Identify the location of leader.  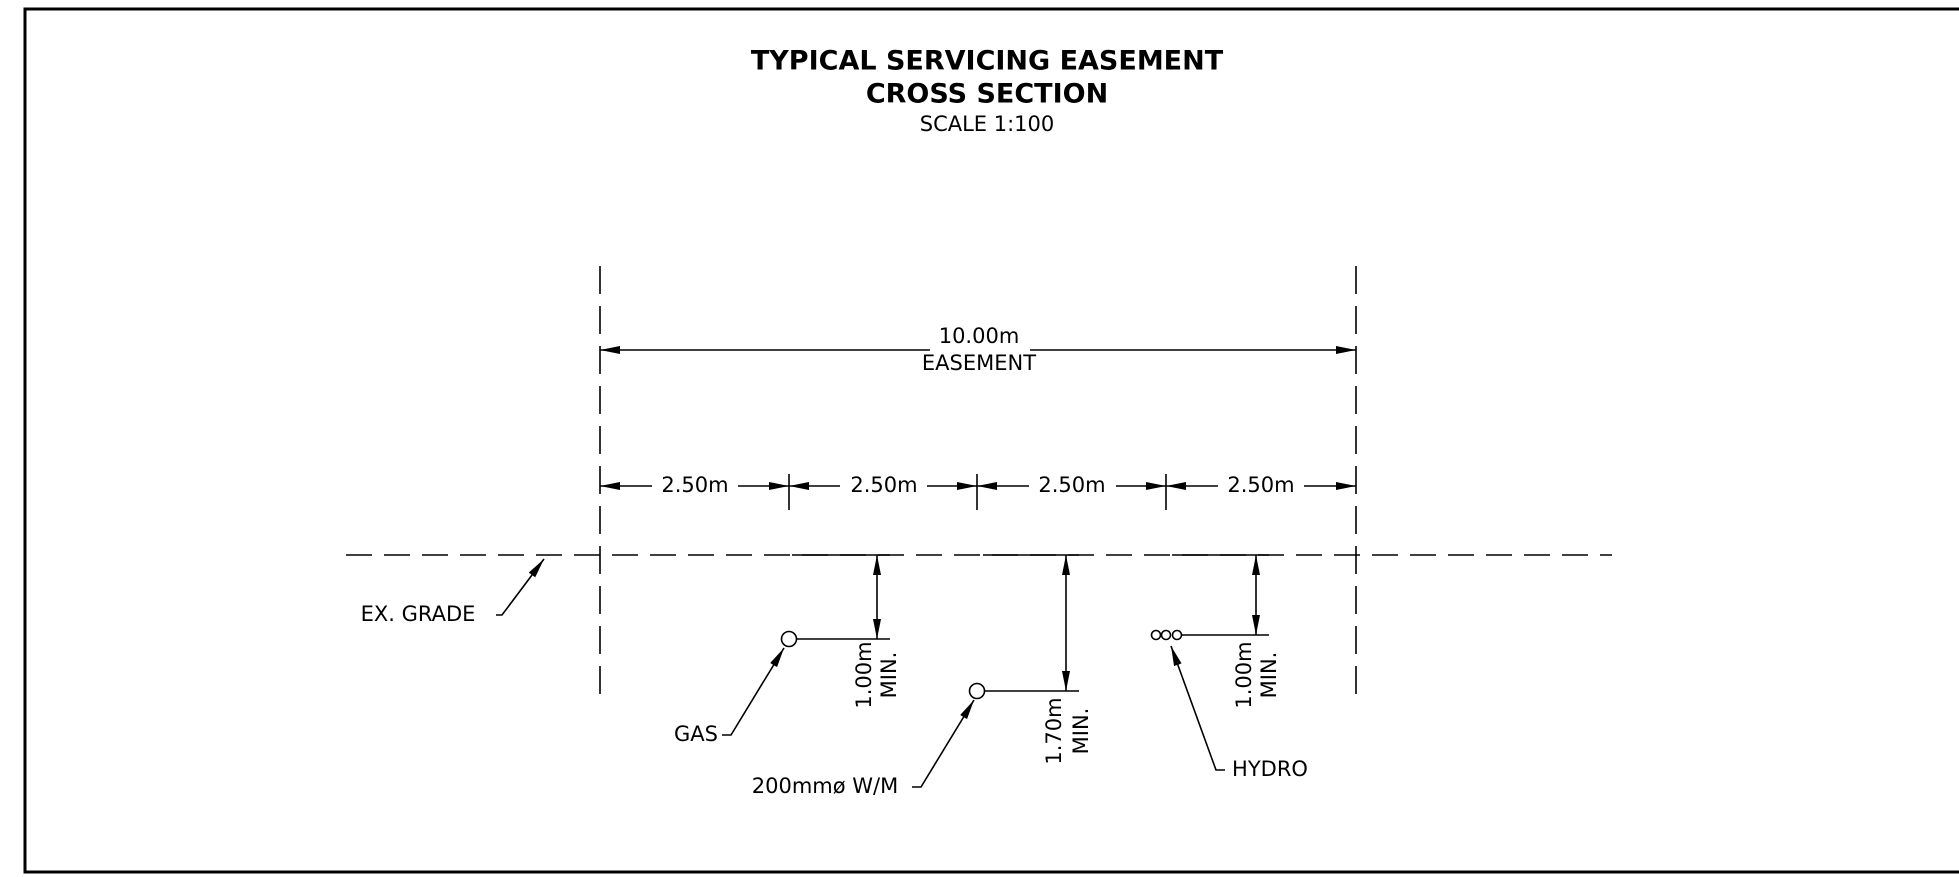
(520, 587).